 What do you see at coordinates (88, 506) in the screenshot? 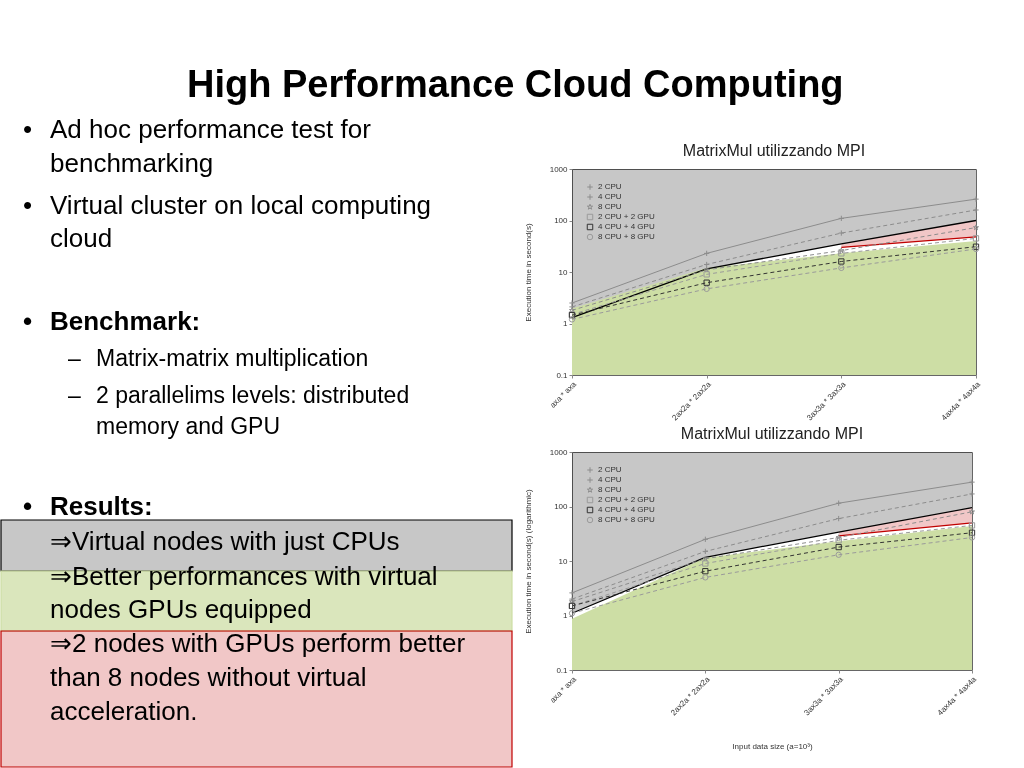
I see `text: • Results:` at bounding box center [88, 506].